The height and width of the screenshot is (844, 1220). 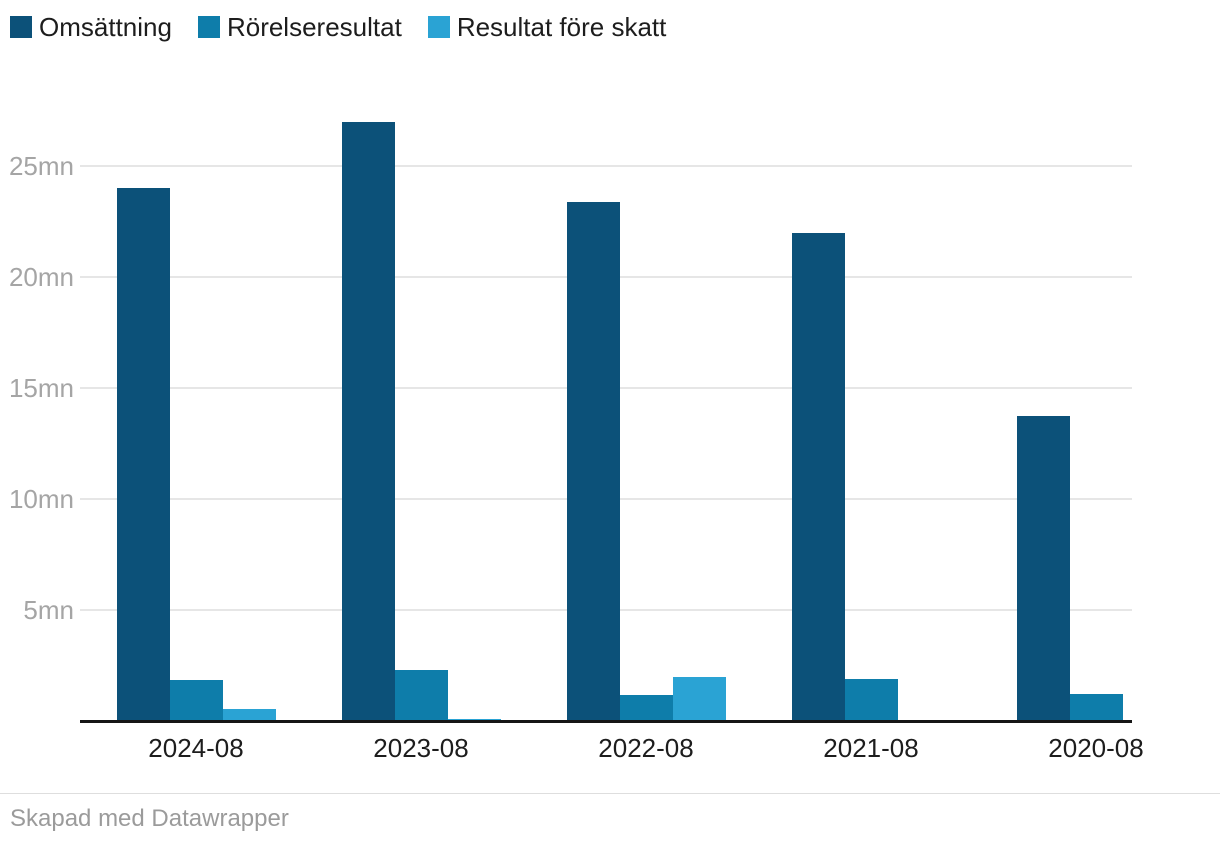 I want to click on footer-divider, so click(x=610, y=793).